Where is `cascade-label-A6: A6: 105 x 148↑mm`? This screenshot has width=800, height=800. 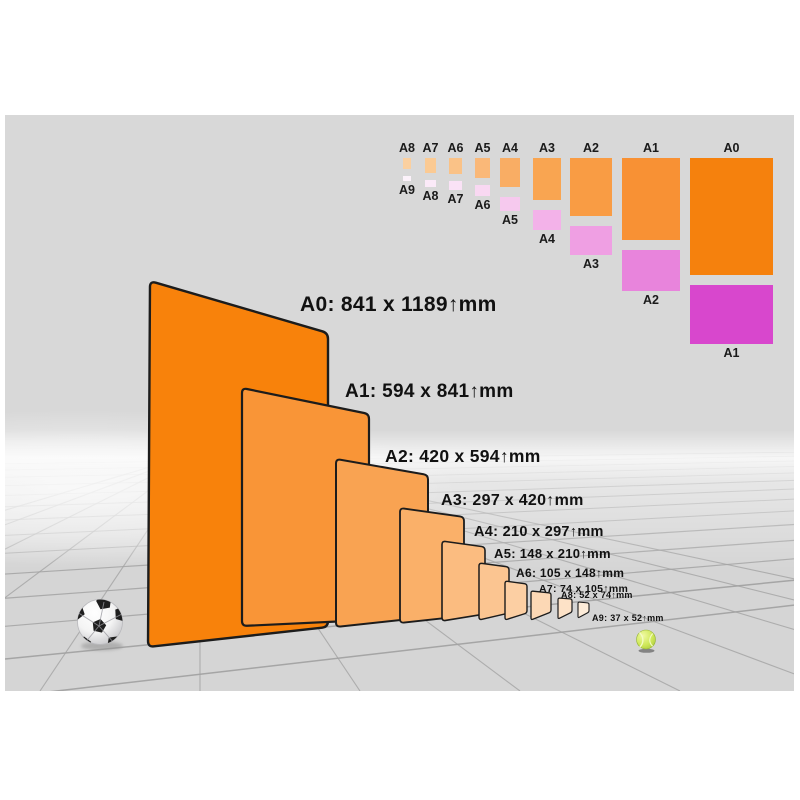
cascade-label-A6: A6: 105 x 148↑mm is located at coordinates (570, 573).